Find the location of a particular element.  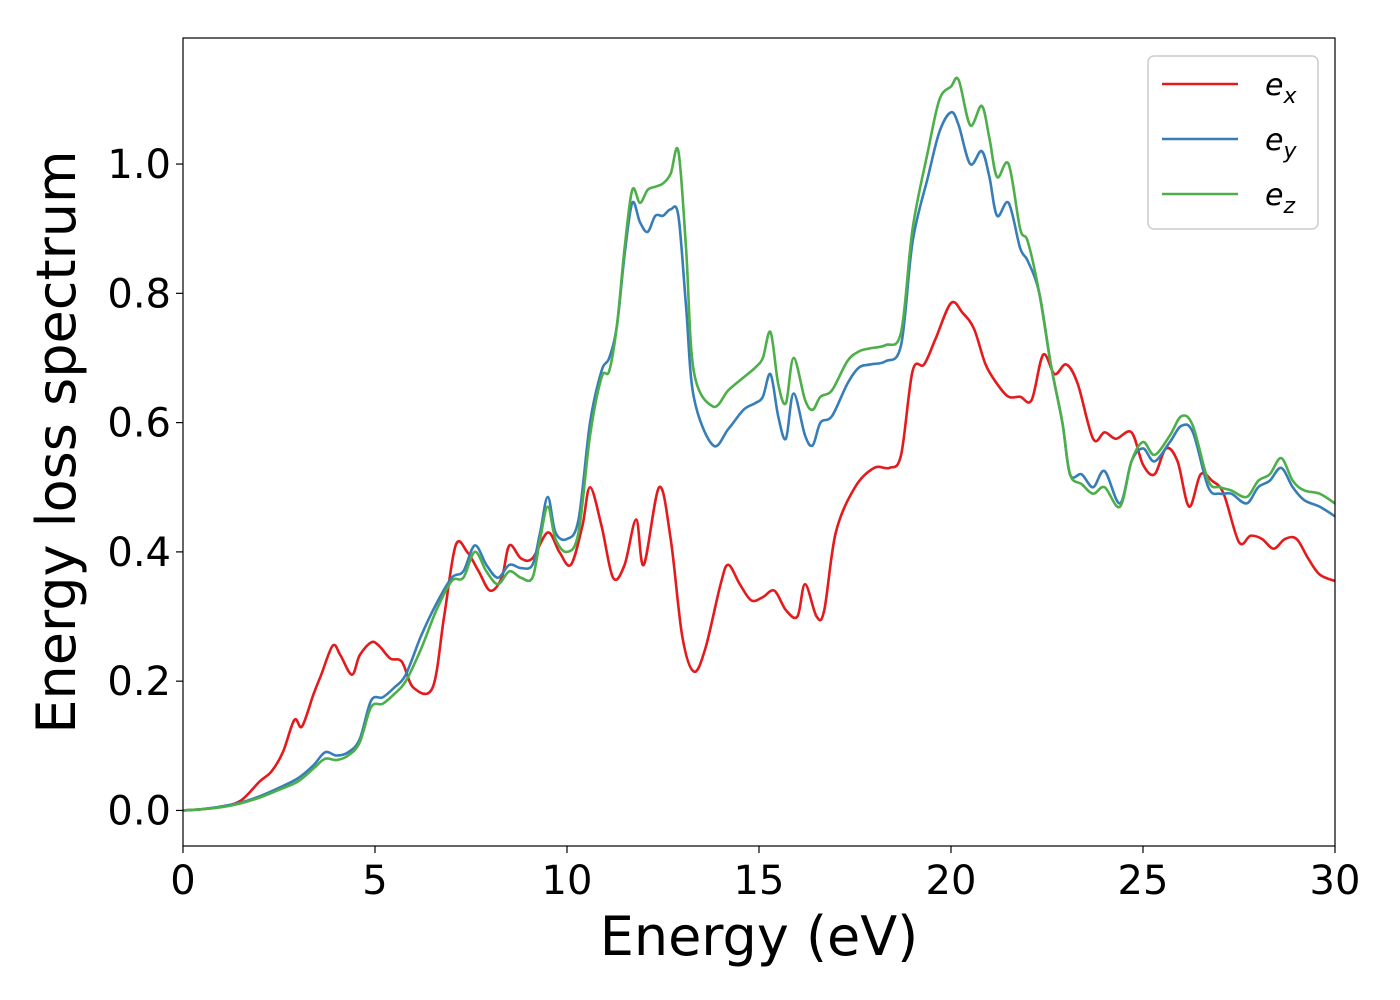

legend-box is located at coordinates (1233, 142).